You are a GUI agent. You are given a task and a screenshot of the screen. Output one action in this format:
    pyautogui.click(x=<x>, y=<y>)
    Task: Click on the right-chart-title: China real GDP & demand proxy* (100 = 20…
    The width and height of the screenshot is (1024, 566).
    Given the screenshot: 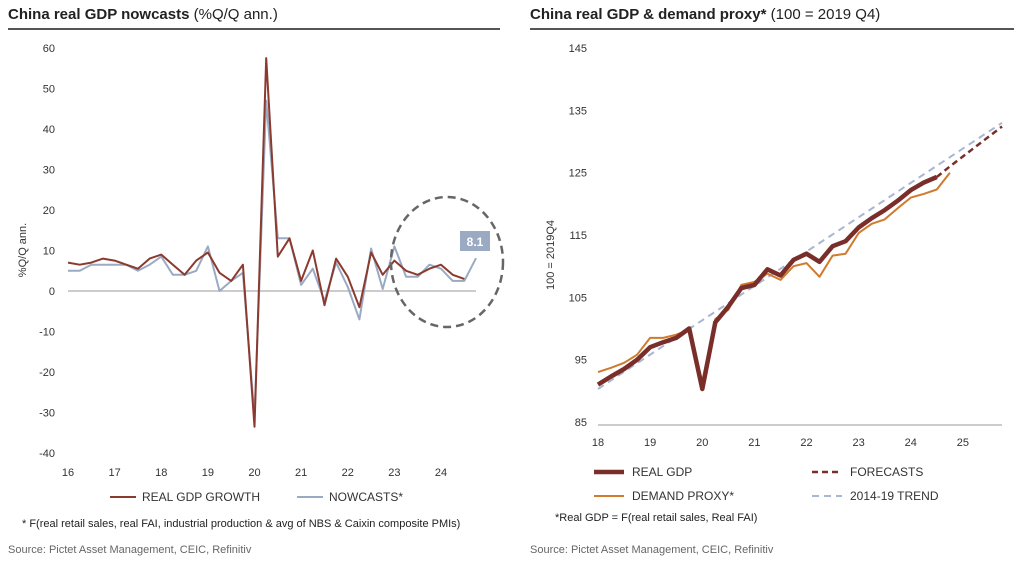 What is the action you would take?
    pyautogui.click(x=705, y=14)
    